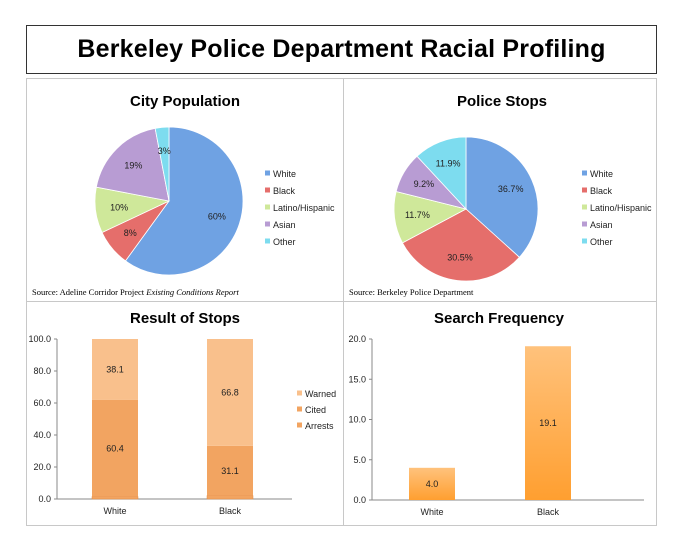  I want to click on y-tick-label: 100.0, so click(39, 339).